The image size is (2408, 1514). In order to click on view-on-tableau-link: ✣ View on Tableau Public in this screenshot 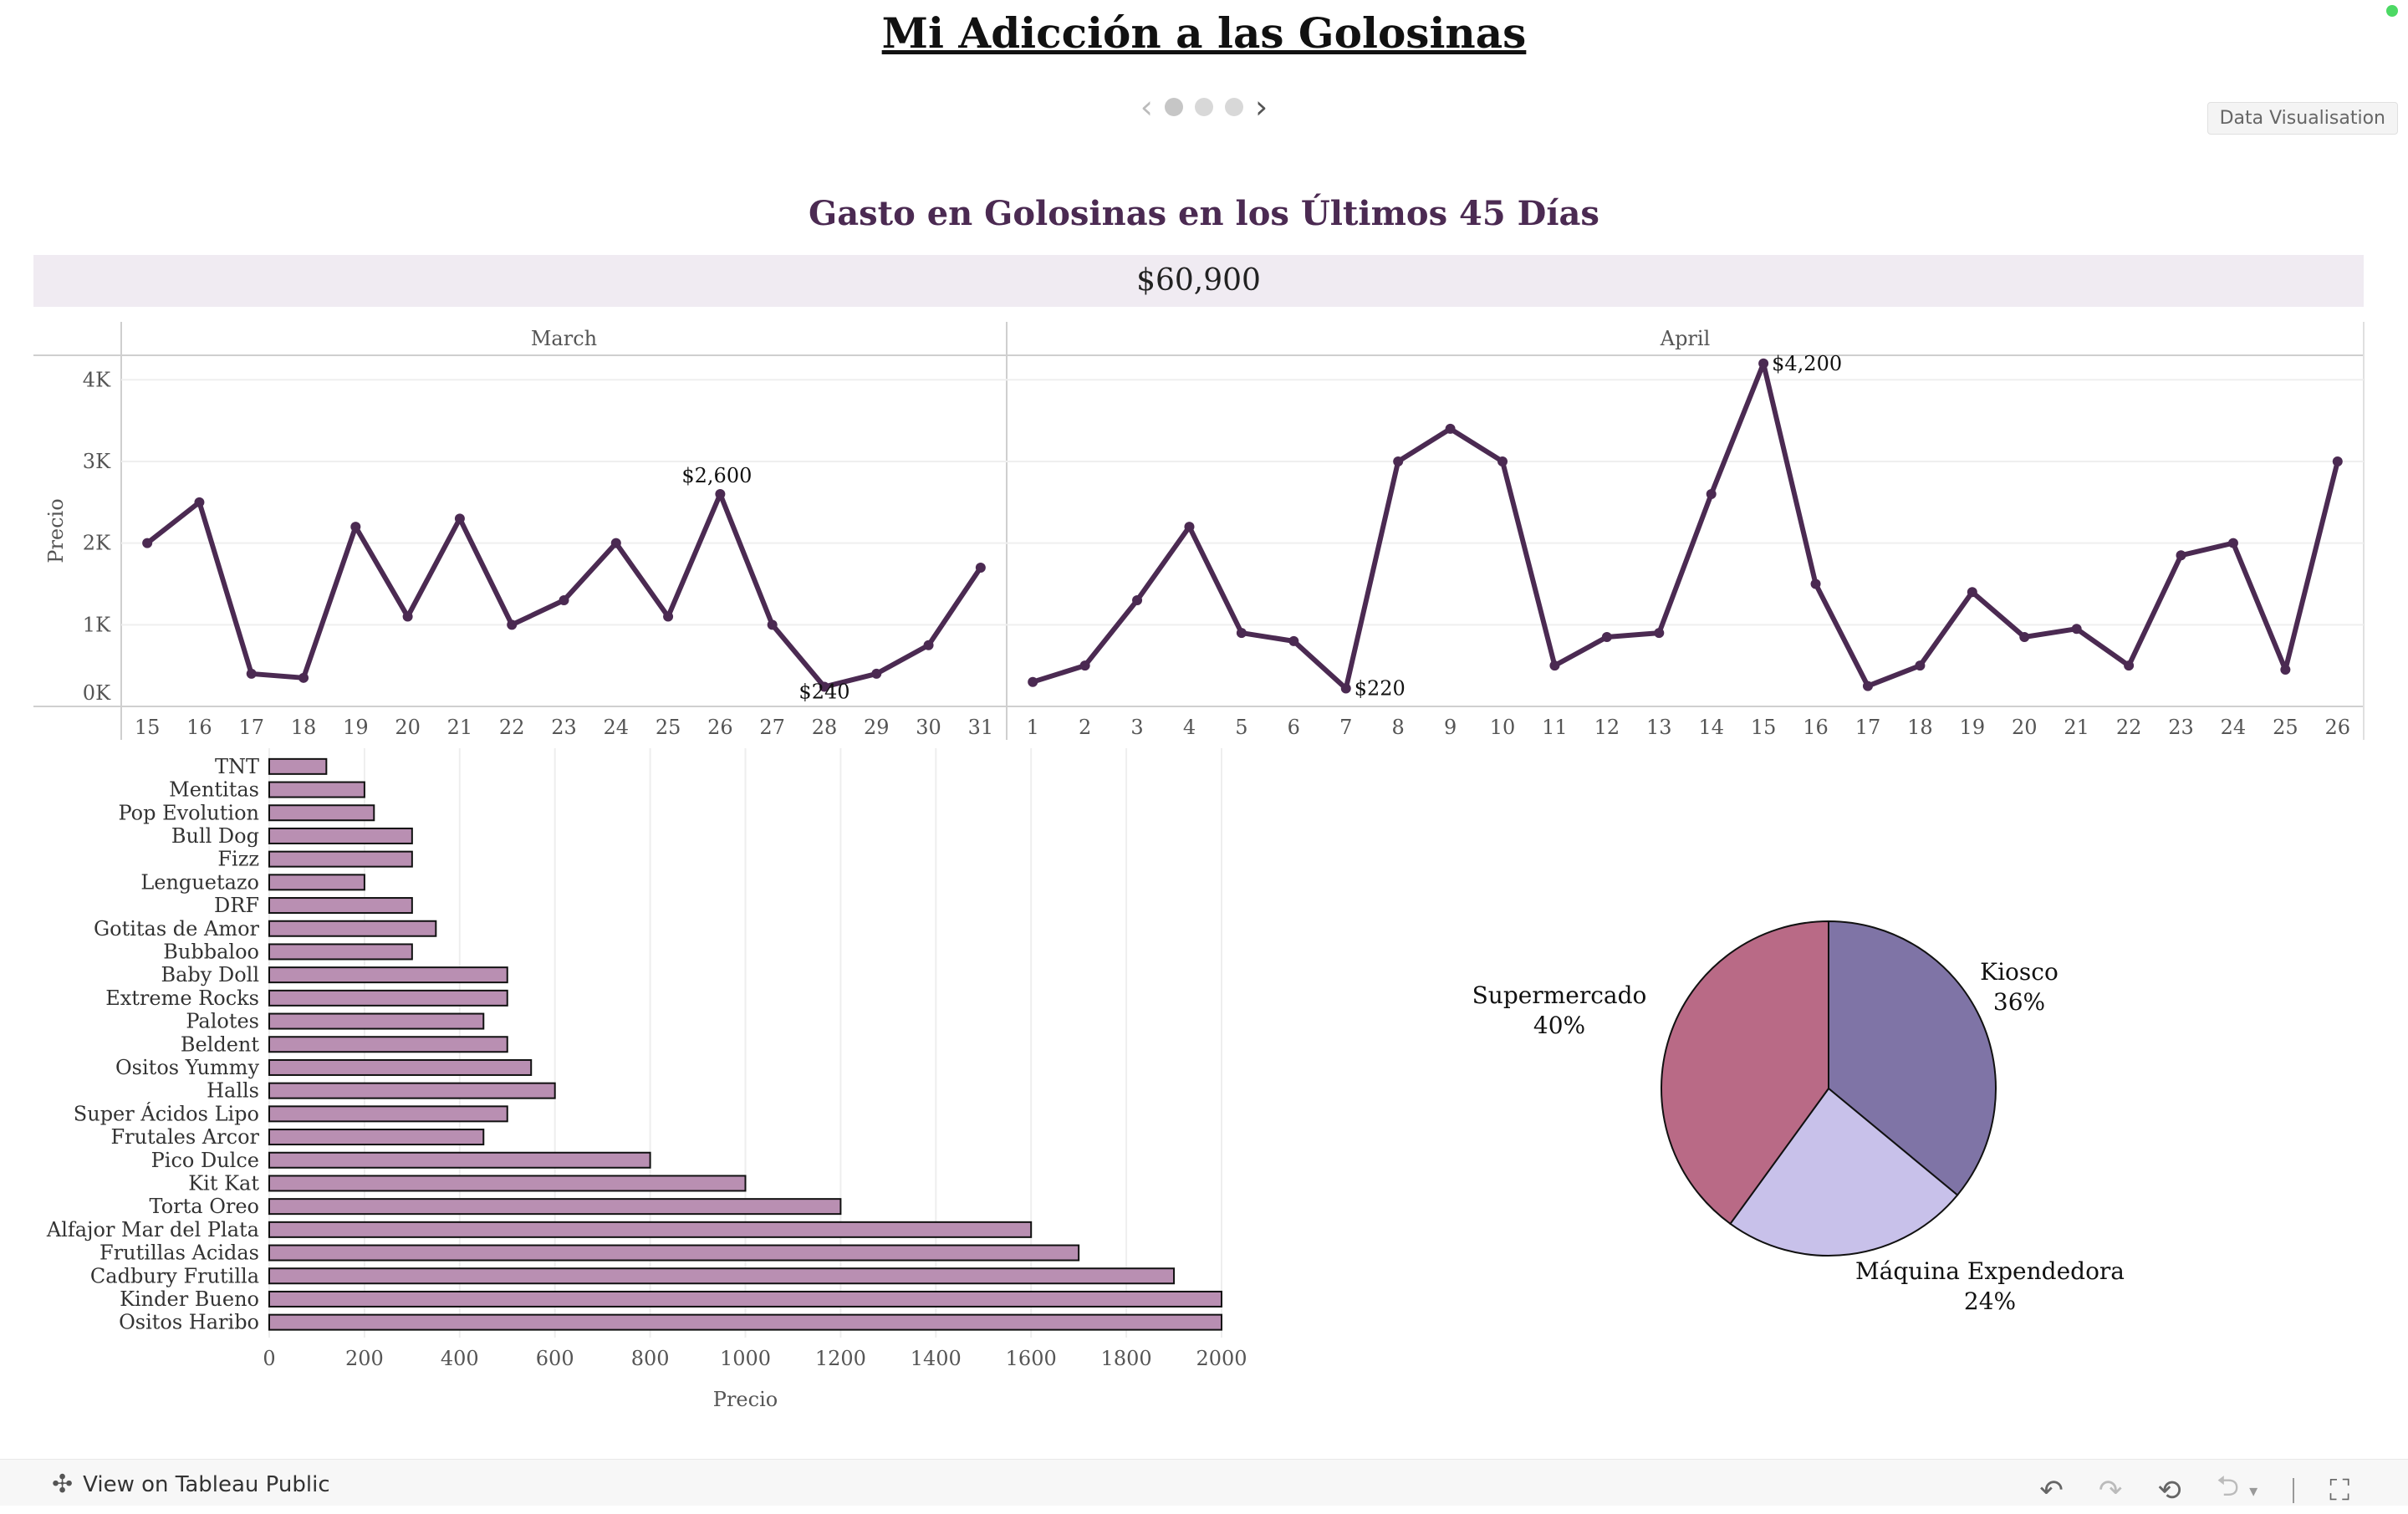, I will do `click(191, 1484)`.